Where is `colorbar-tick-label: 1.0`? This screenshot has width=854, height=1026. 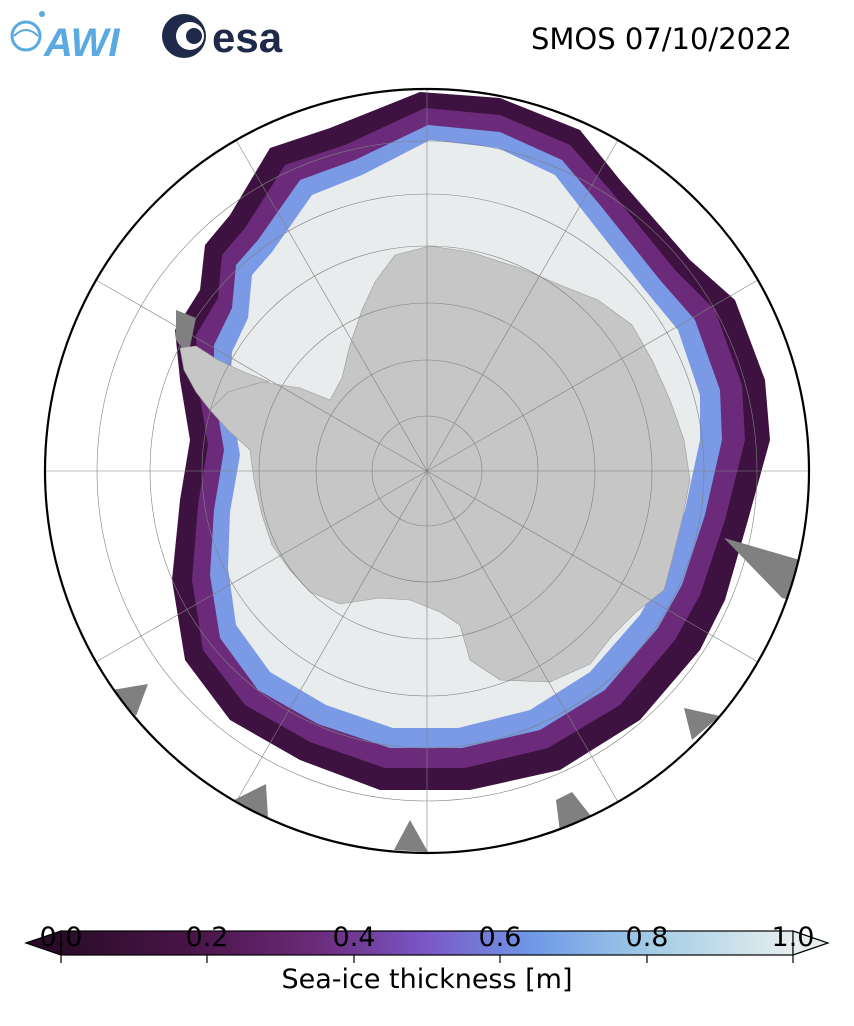 colorbar-tick-label: 1.0 is located at coordinates (793, 937).